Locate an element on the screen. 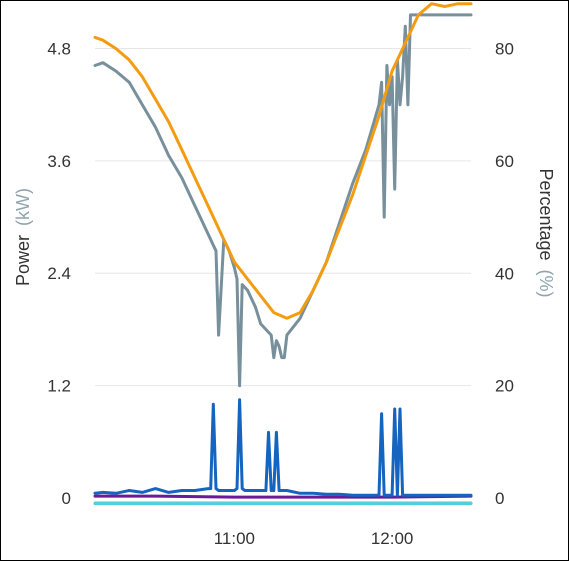  y-left-tick-label: 1.2 is located at coordinates (59, 386).